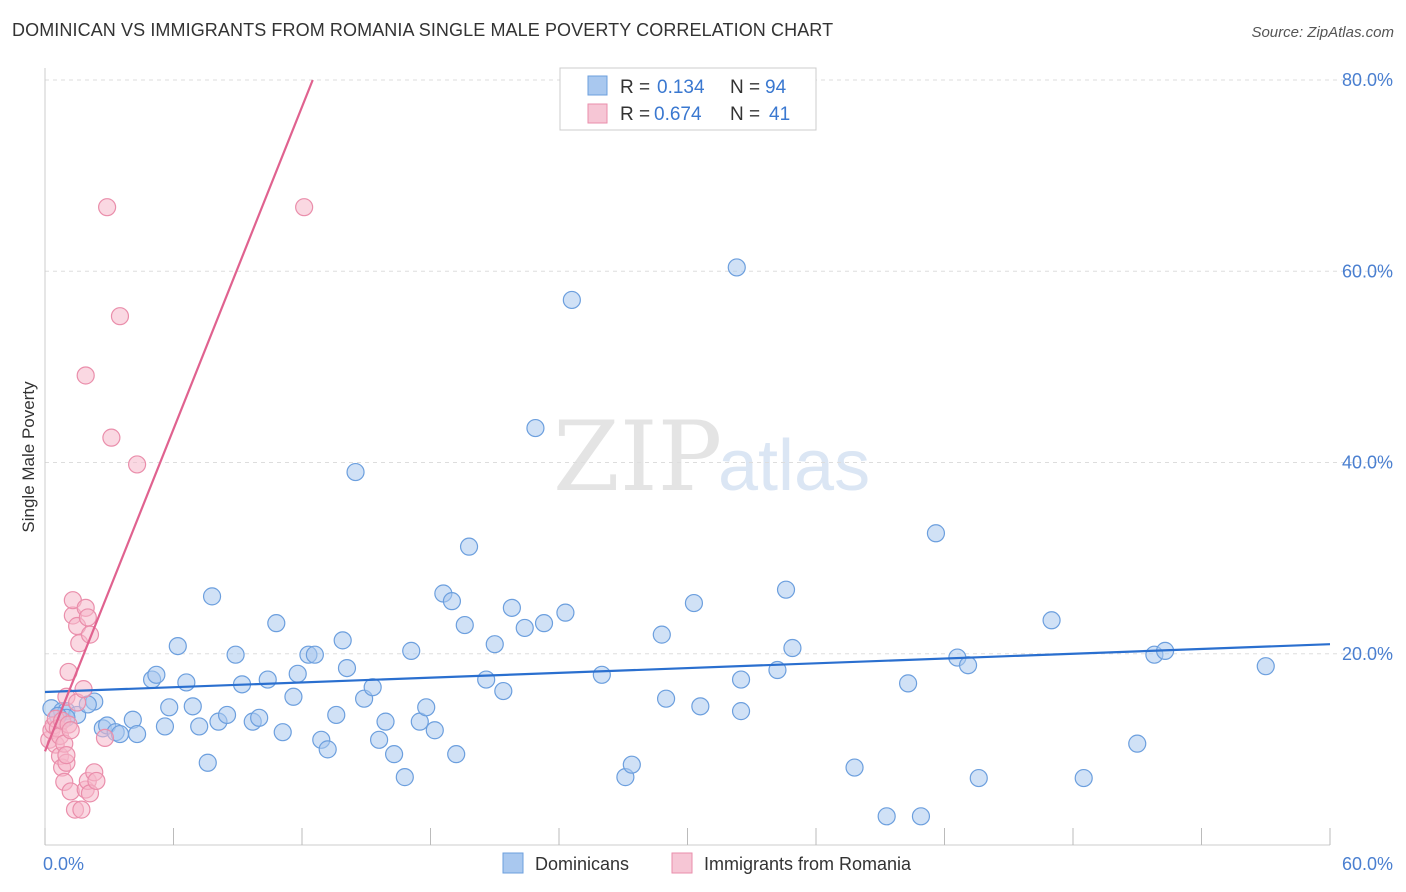  Describe the element at coordinates (682, 863) in the screenshot. I see `bottom-legend-swatch-pink` at that location.